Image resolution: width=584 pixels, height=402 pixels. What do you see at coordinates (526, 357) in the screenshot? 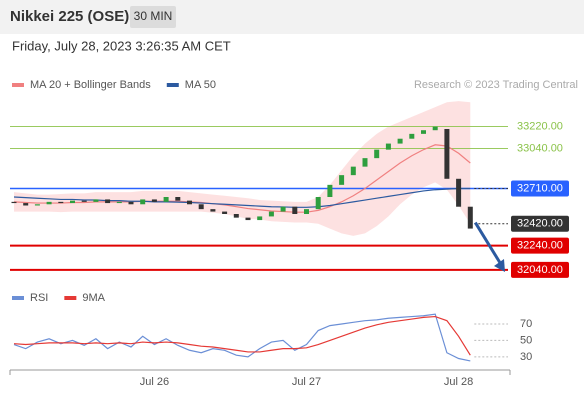
I see `y-tick-label: 30` at bounding box center [526, 357].